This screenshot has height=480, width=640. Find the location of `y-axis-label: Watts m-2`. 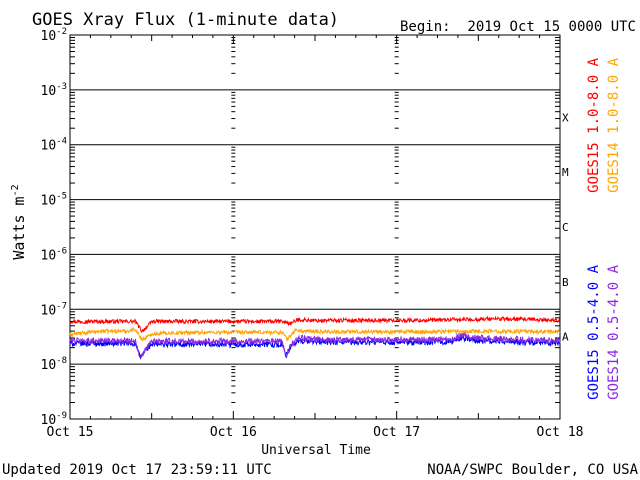

y-axis-label: Watts m-2 is located at coordinates (19, 221).